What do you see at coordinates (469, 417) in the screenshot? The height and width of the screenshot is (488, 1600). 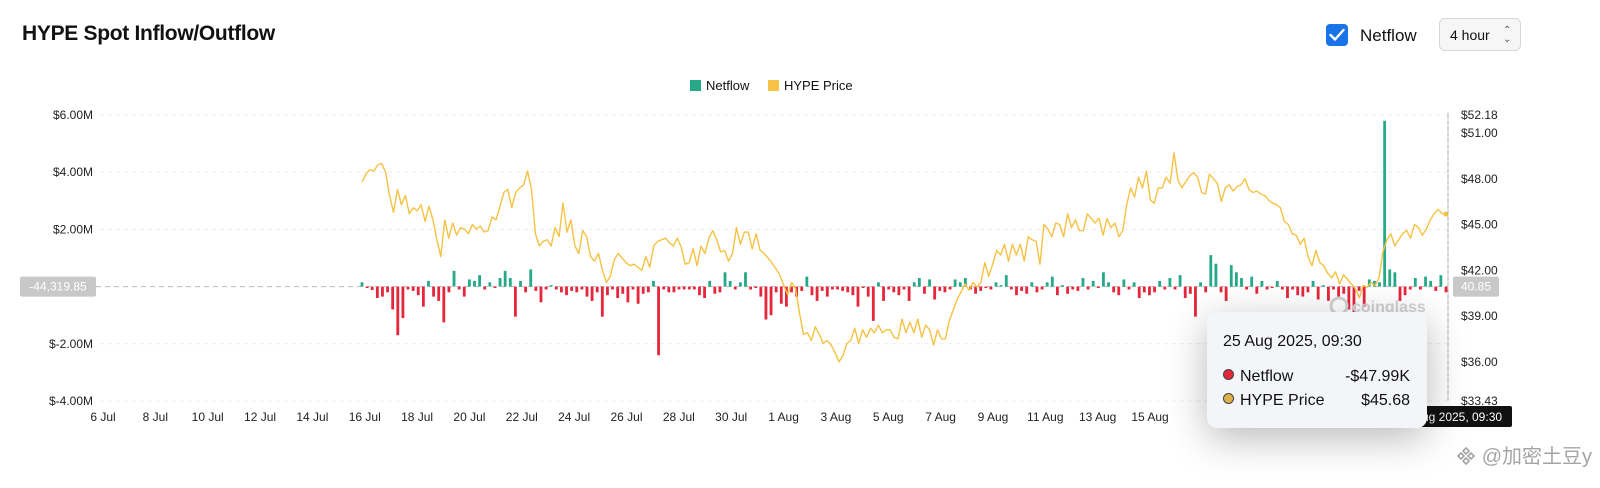 I see `x-tick-label: 20 Jul` at bounding box center [469, 417].